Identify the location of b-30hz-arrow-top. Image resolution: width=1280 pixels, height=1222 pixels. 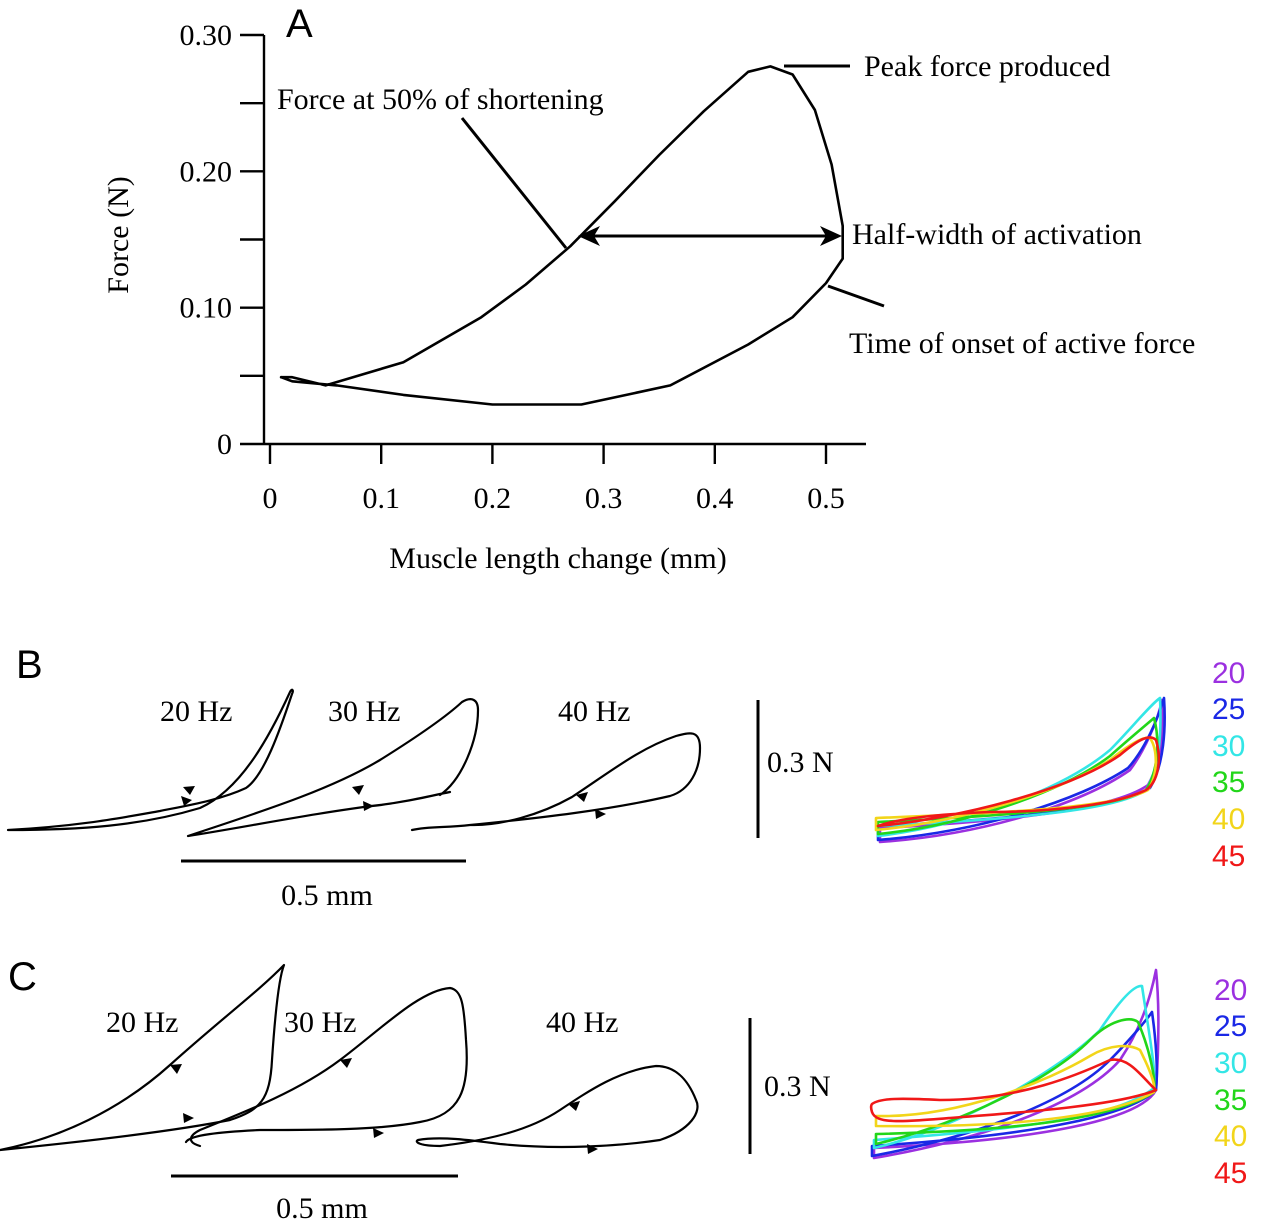
(358, 790).